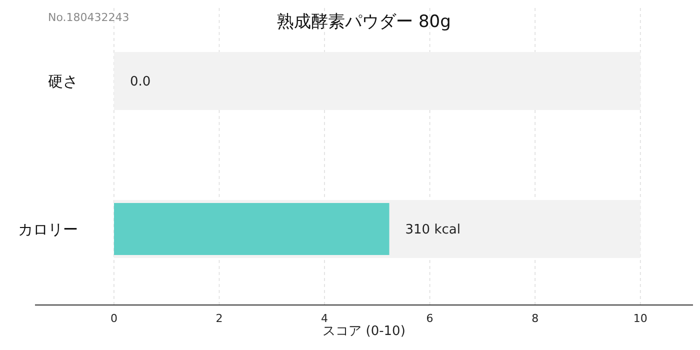 This screenshot has height=350, width=700. I want to click on data-label: 0.0, so click(140, 82).